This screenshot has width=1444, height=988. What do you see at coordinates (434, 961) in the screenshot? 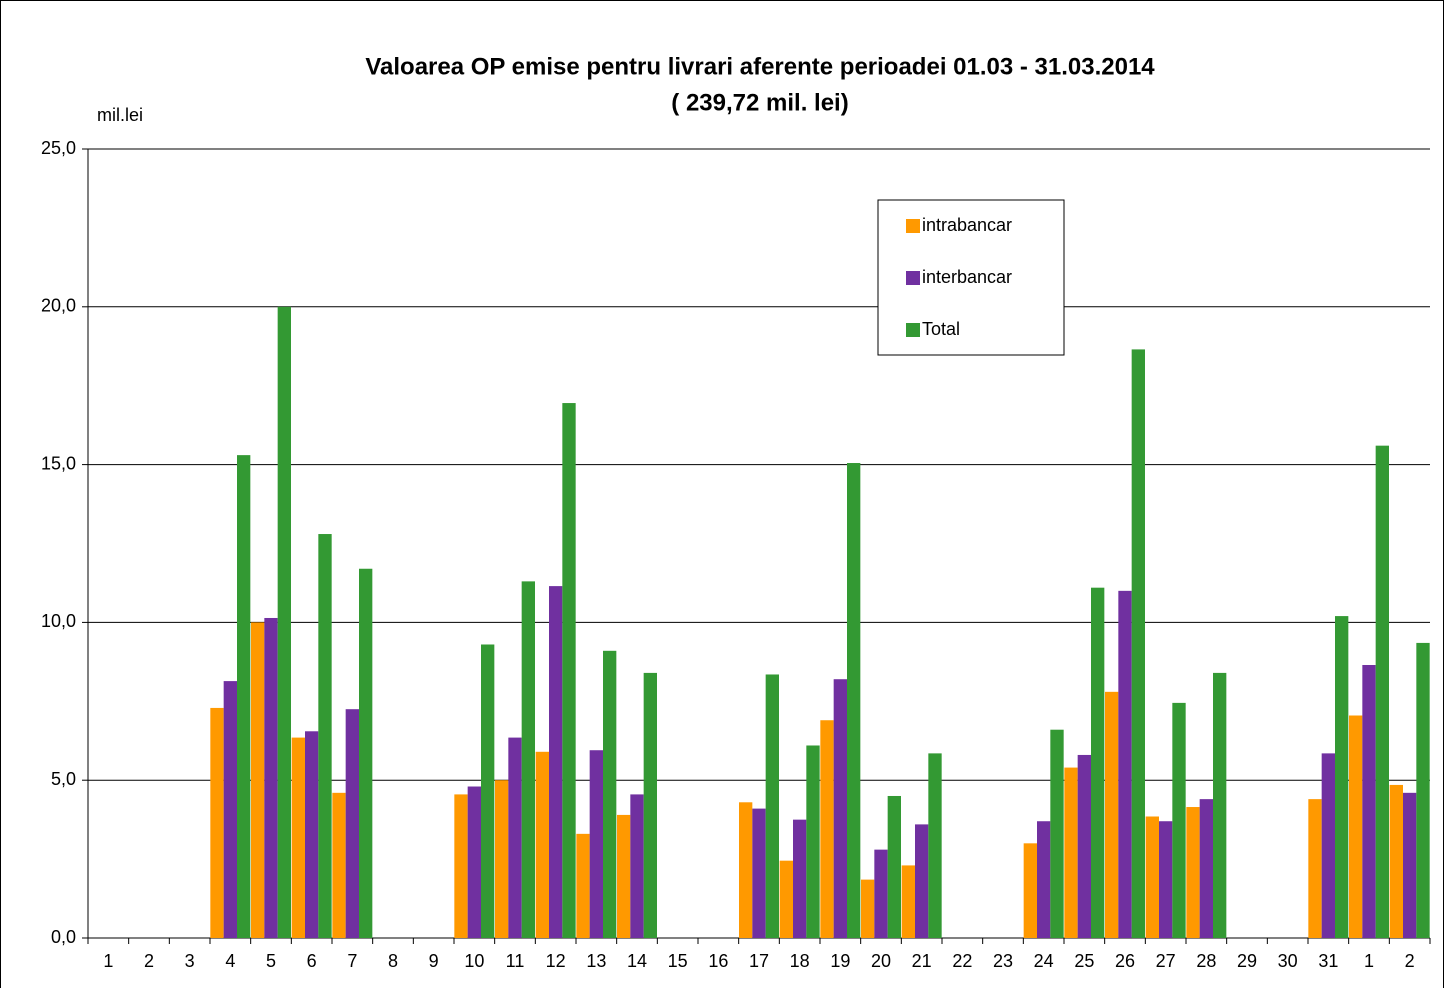
I see `x-tick-label: 9` at bounding box center [434, 961].